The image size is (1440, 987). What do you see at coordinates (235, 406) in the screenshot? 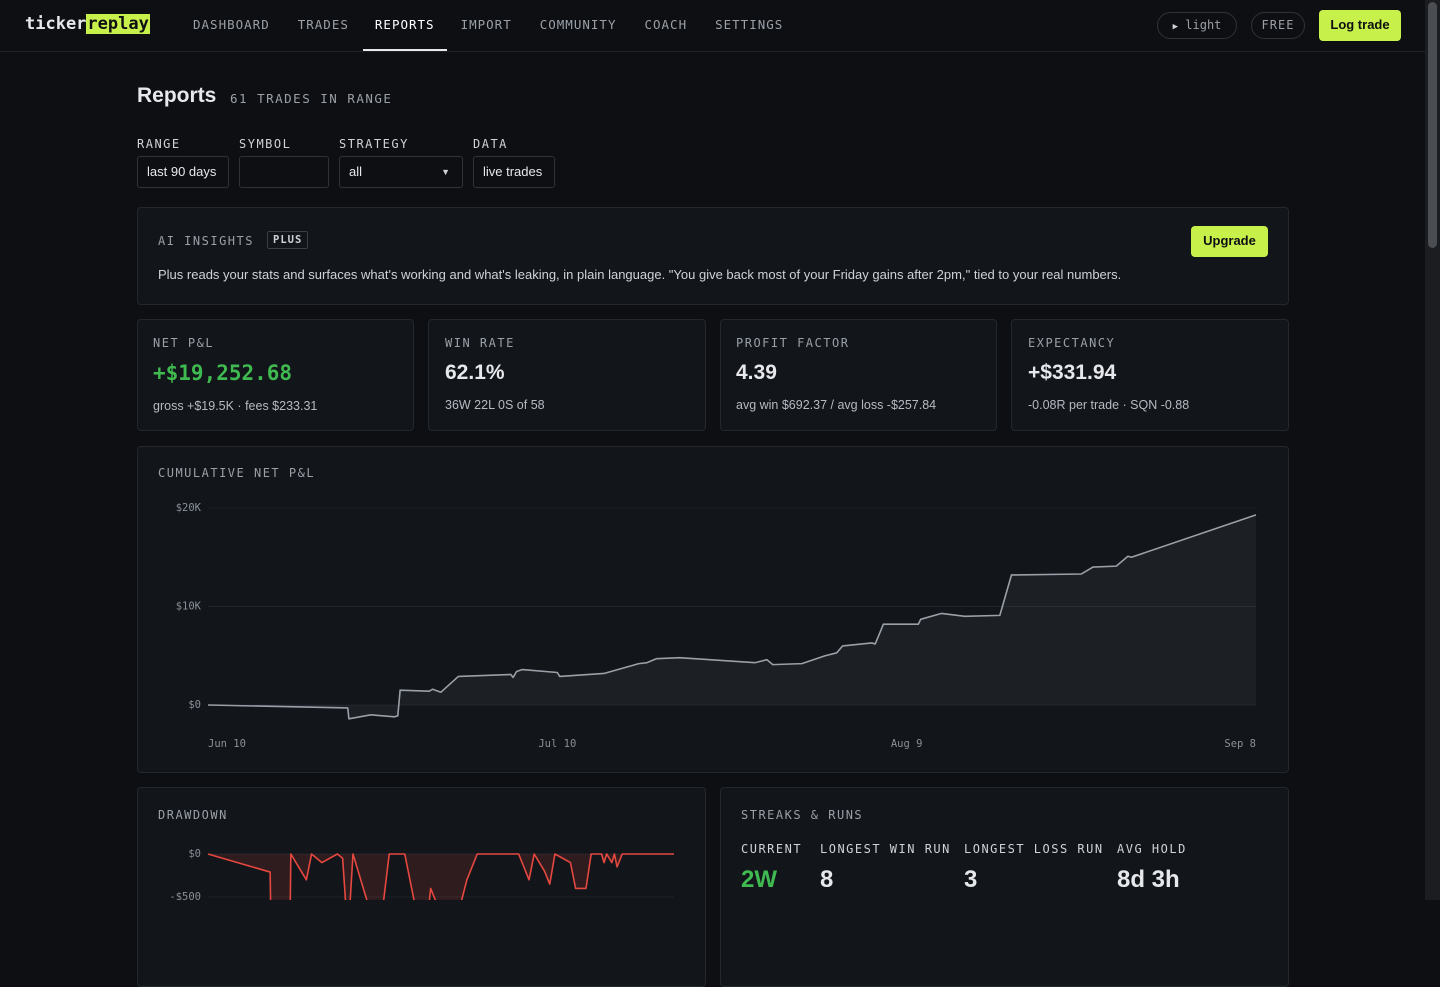
I see `stat-detail: gross +$19.5K · fees $233.31` at bounding box center [235, 406].